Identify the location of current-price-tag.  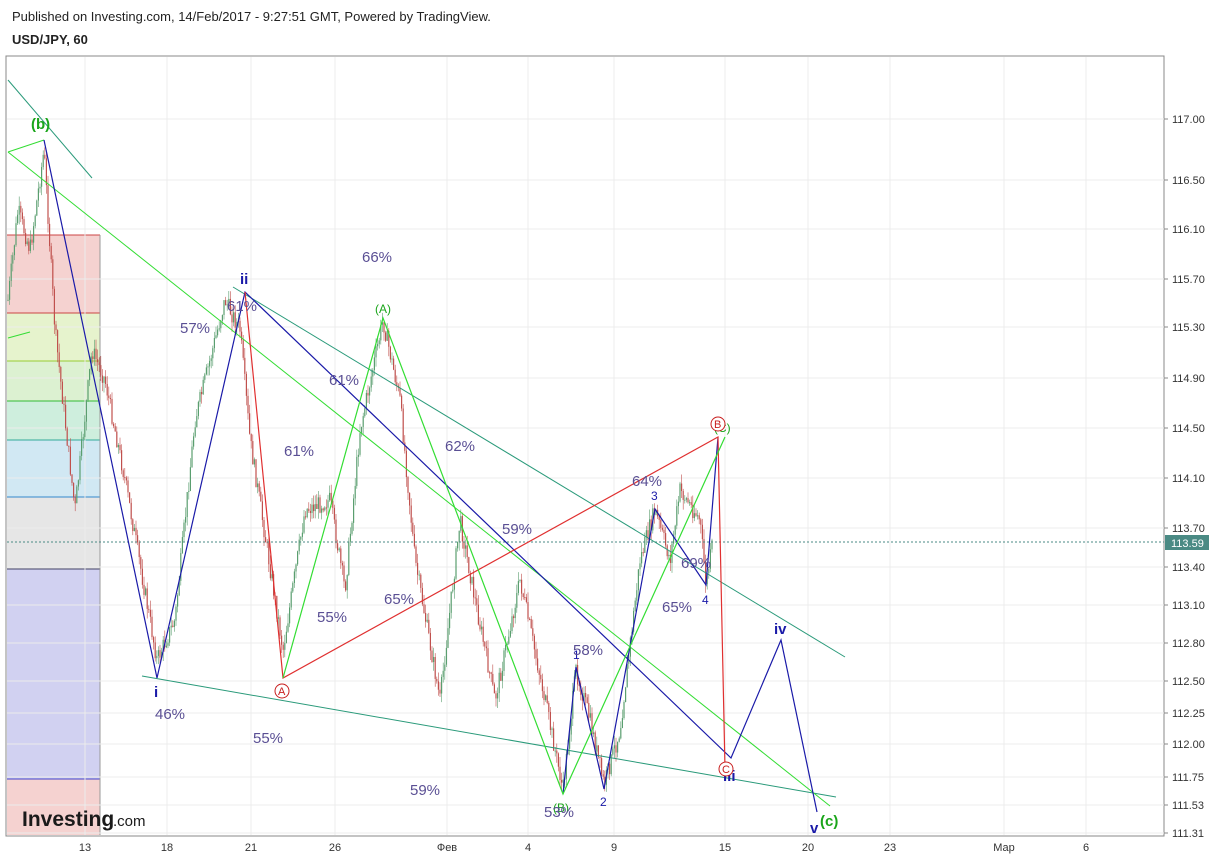
(1187, 542).